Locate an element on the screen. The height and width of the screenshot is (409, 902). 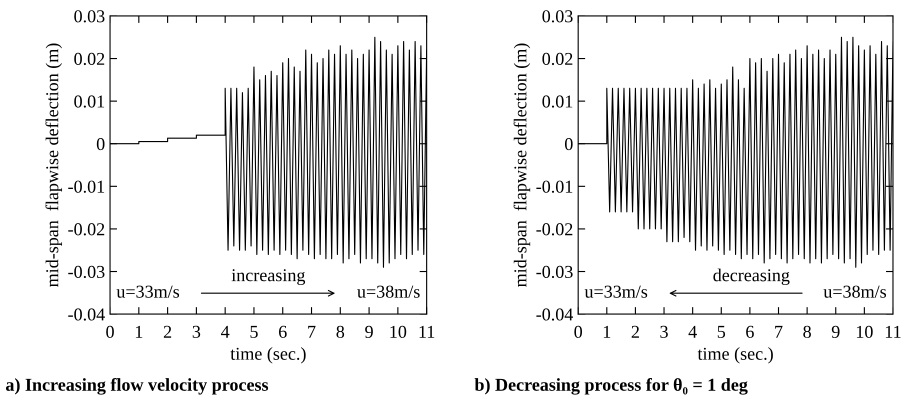
text: b) Decreasing process for θ₀ = 1 deg is located at coordinates (611, 386).